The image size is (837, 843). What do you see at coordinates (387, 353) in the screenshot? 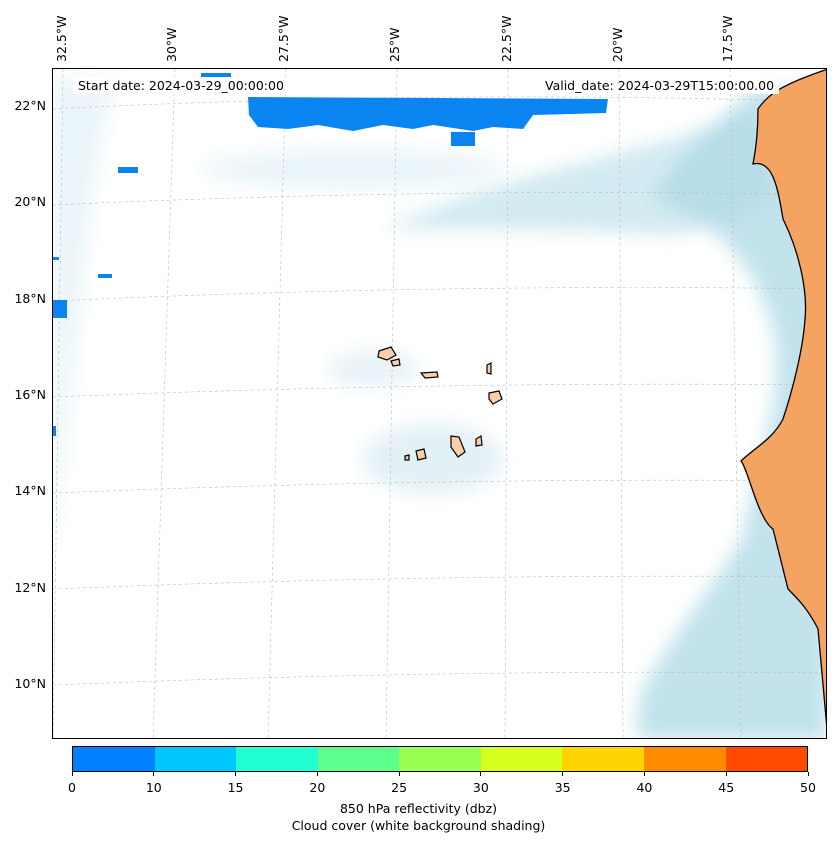
I see `island-santo-antao` at bounding box center [387, 353].